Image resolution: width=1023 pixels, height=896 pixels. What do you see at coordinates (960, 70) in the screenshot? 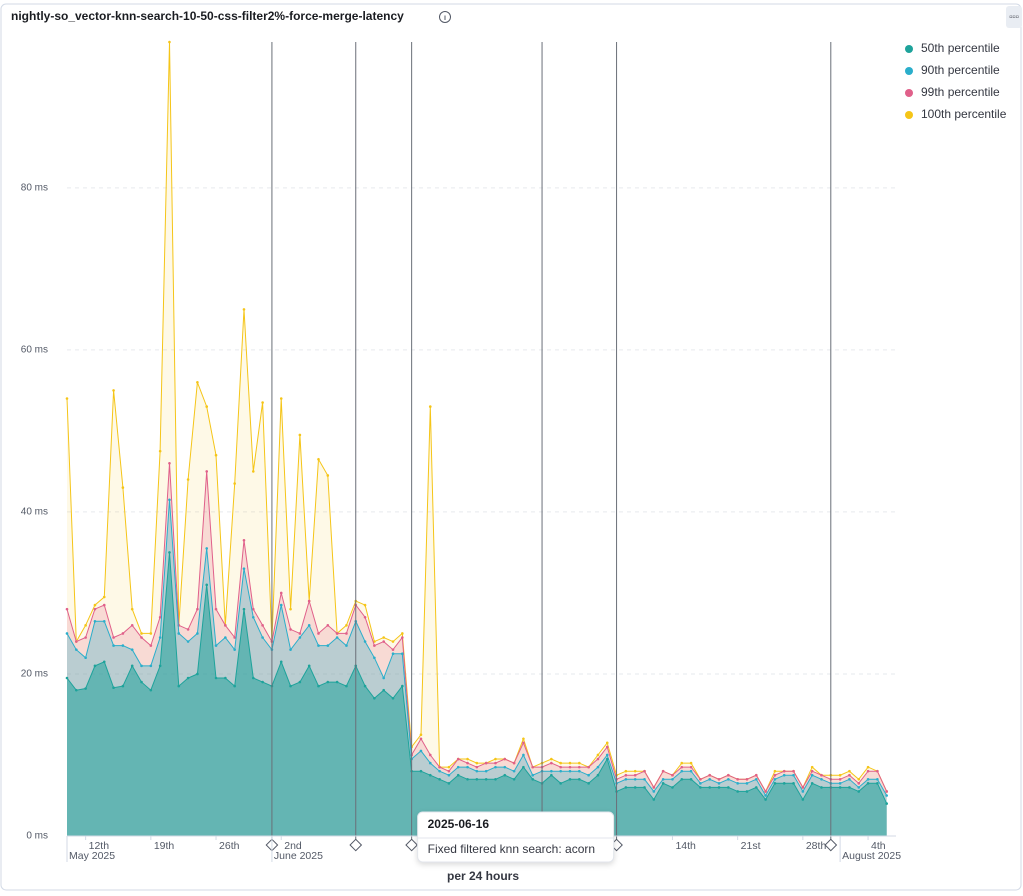
I see `legend-label: 90th percentile` at bounding box center [960, 70].